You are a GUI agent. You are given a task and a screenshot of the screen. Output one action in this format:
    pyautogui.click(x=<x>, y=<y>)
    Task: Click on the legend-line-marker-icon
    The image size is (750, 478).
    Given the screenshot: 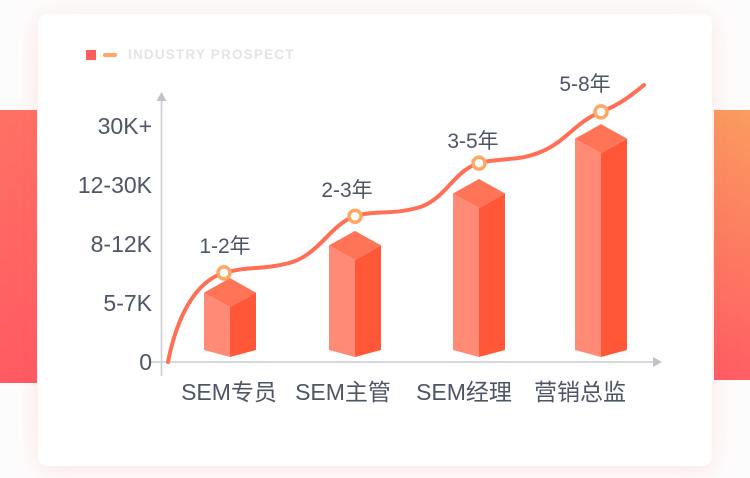 What is the action you would take?
    pyautogui.click(x=110, y=54)
    